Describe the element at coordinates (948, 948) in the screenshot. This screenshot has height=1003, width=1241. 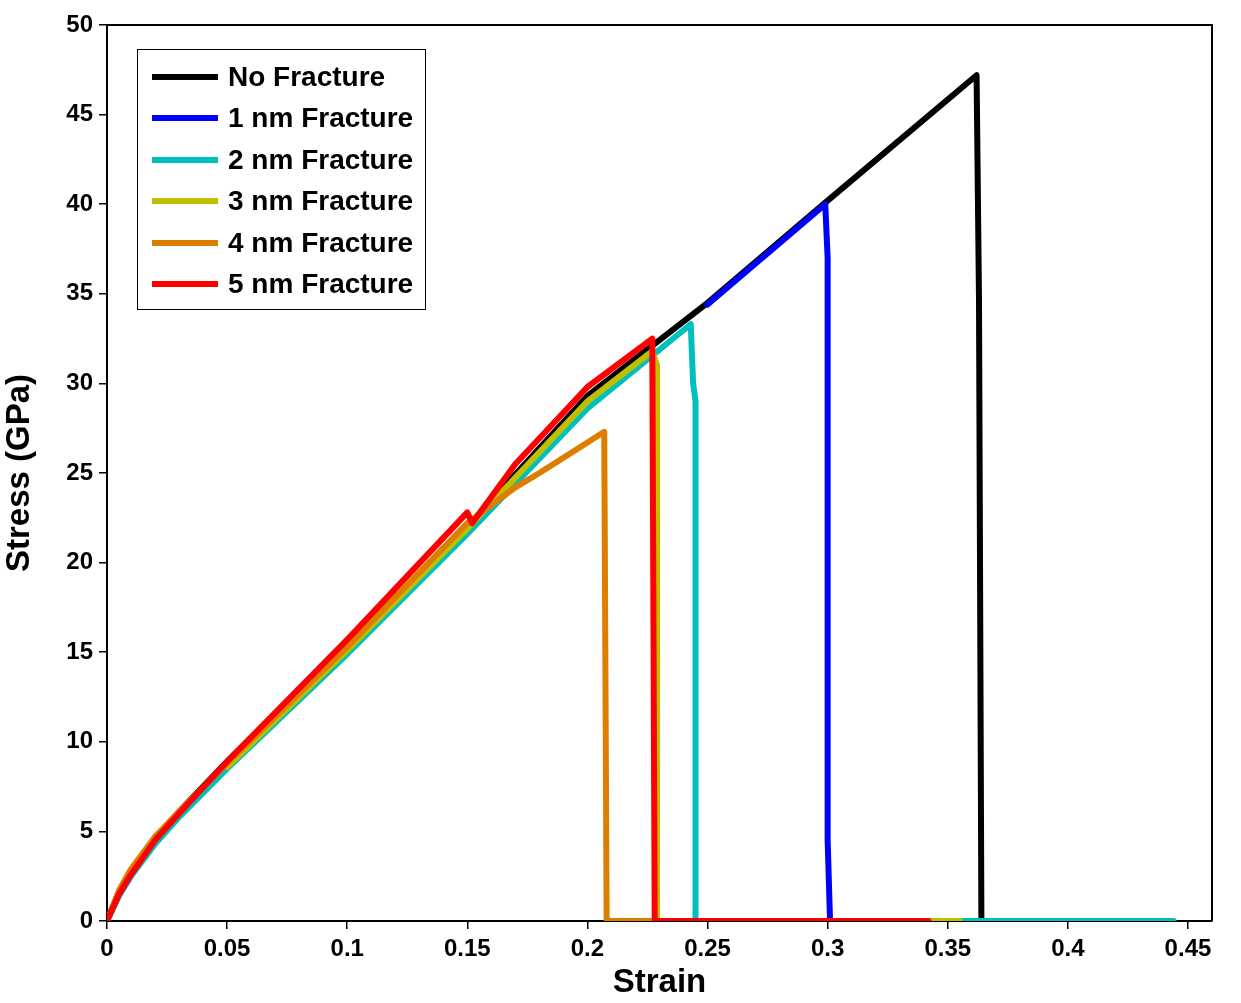
I see `x-tick-label: 0.35` at that location.